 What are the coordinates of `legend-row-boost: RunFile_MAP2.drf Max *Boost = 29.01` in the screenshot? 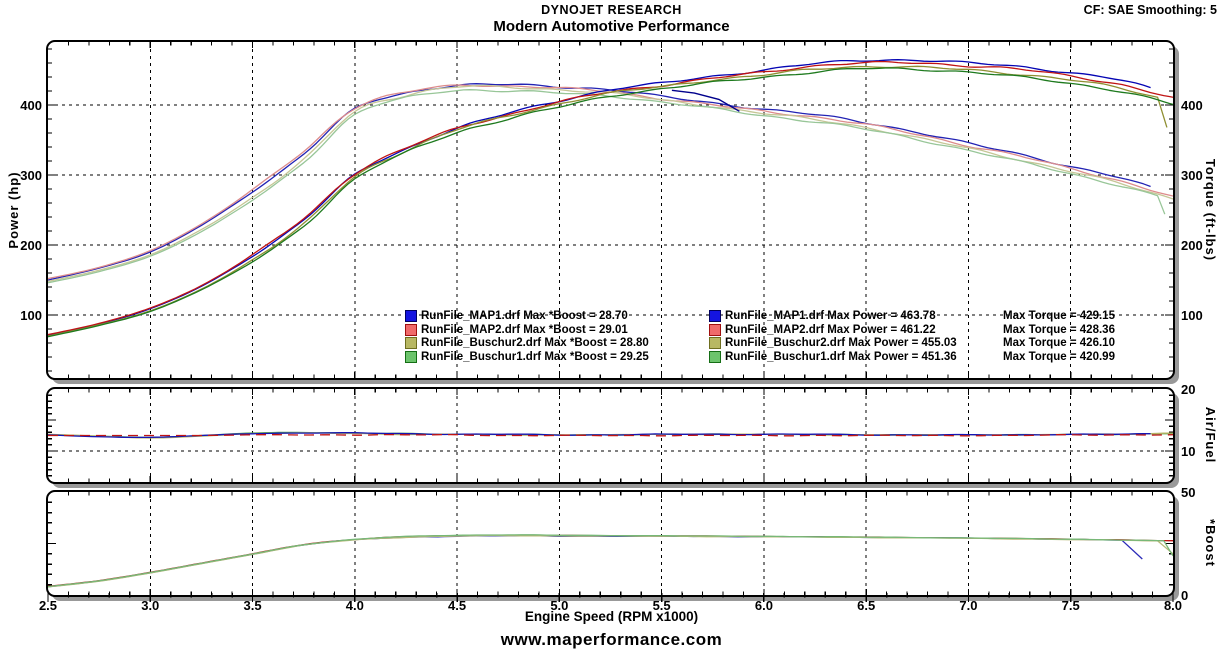 It's located at (527, 330).